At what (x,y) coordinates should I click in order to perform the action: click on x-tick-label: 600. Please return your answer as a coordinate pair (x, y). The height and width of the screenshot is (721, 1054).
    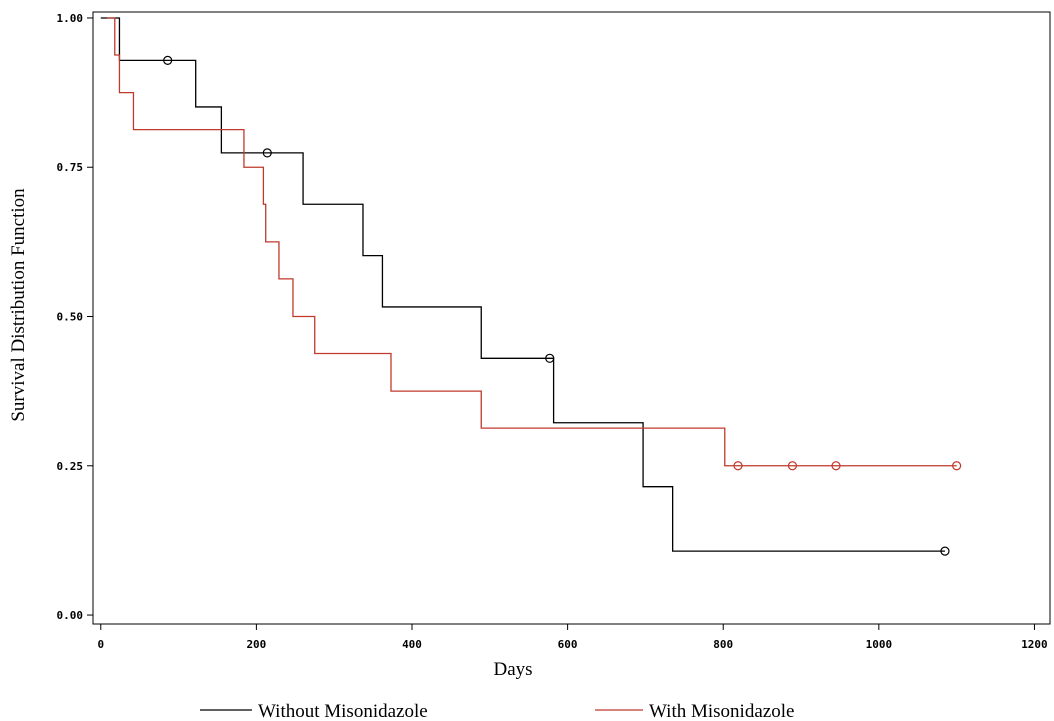
    Looking at the image, I should click on (568, 644).